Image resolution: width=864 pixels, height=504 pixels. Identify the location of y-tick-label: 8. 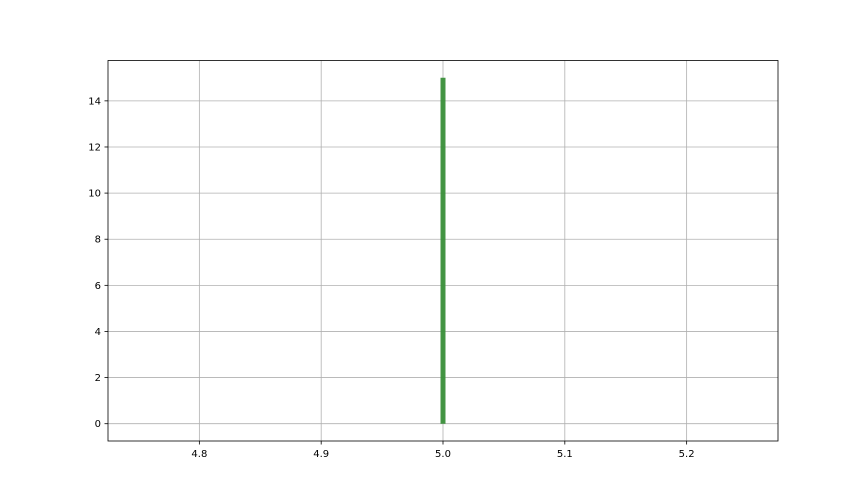
(98, 240).